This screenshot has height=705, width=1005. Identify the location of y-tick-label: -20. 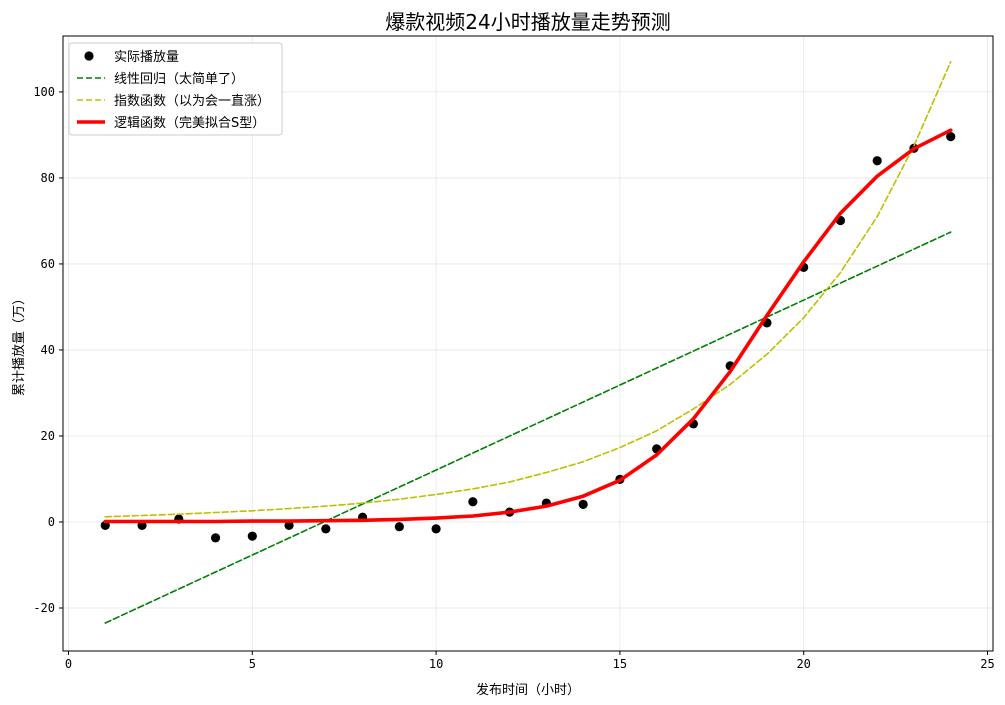
(44, 608).